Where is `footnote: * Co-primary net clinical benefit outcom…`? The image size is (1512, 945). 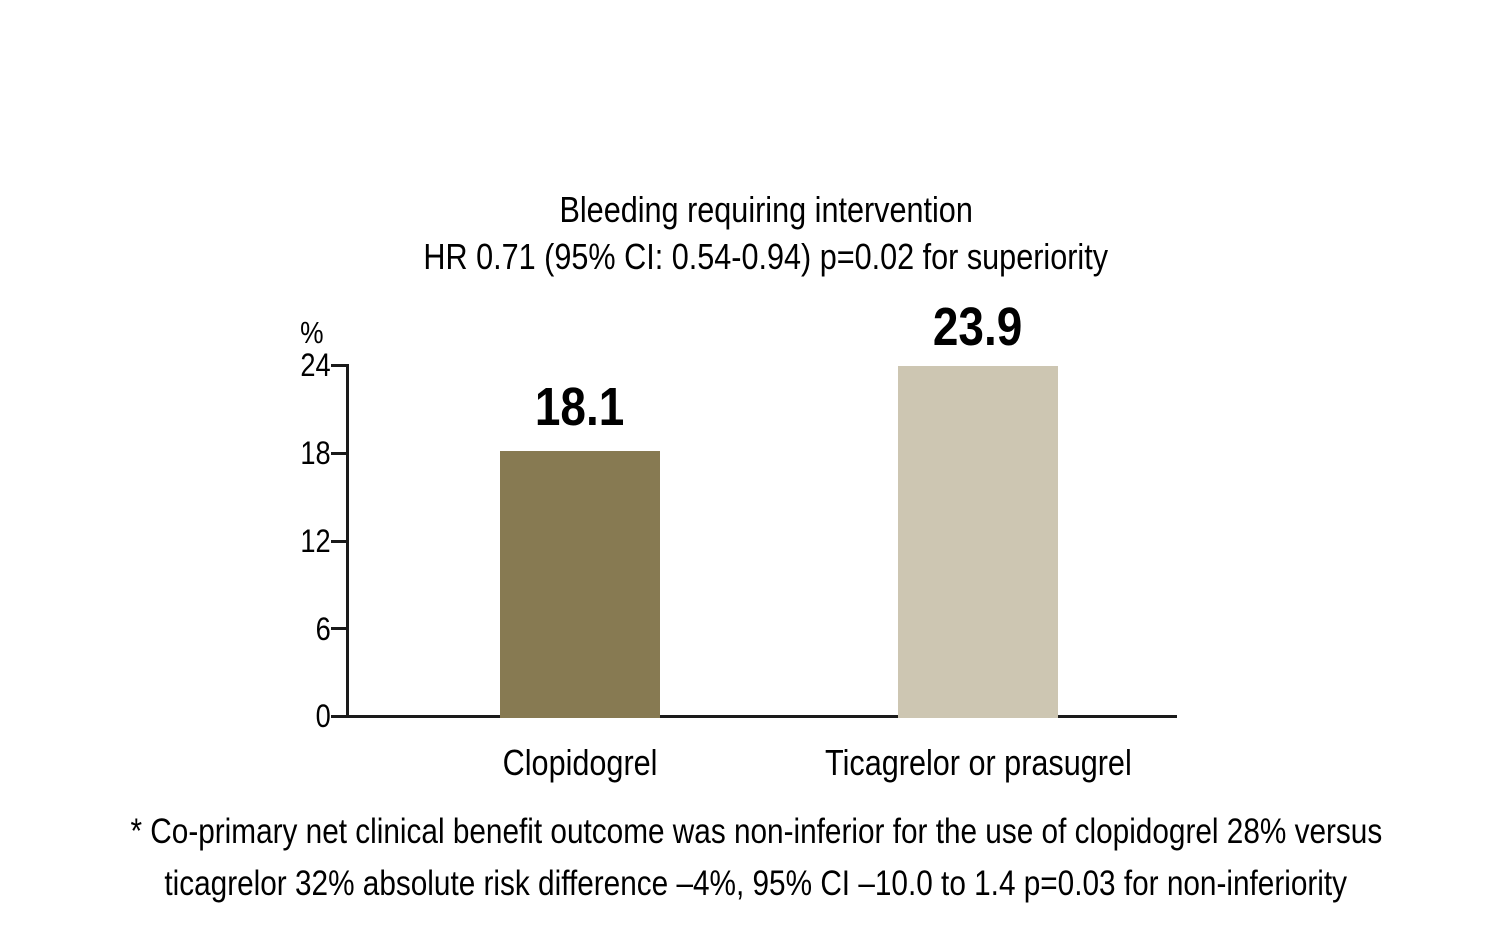 footnote: * Co-primary net clinical benefit outcom… is located at coordinates (756, 858).